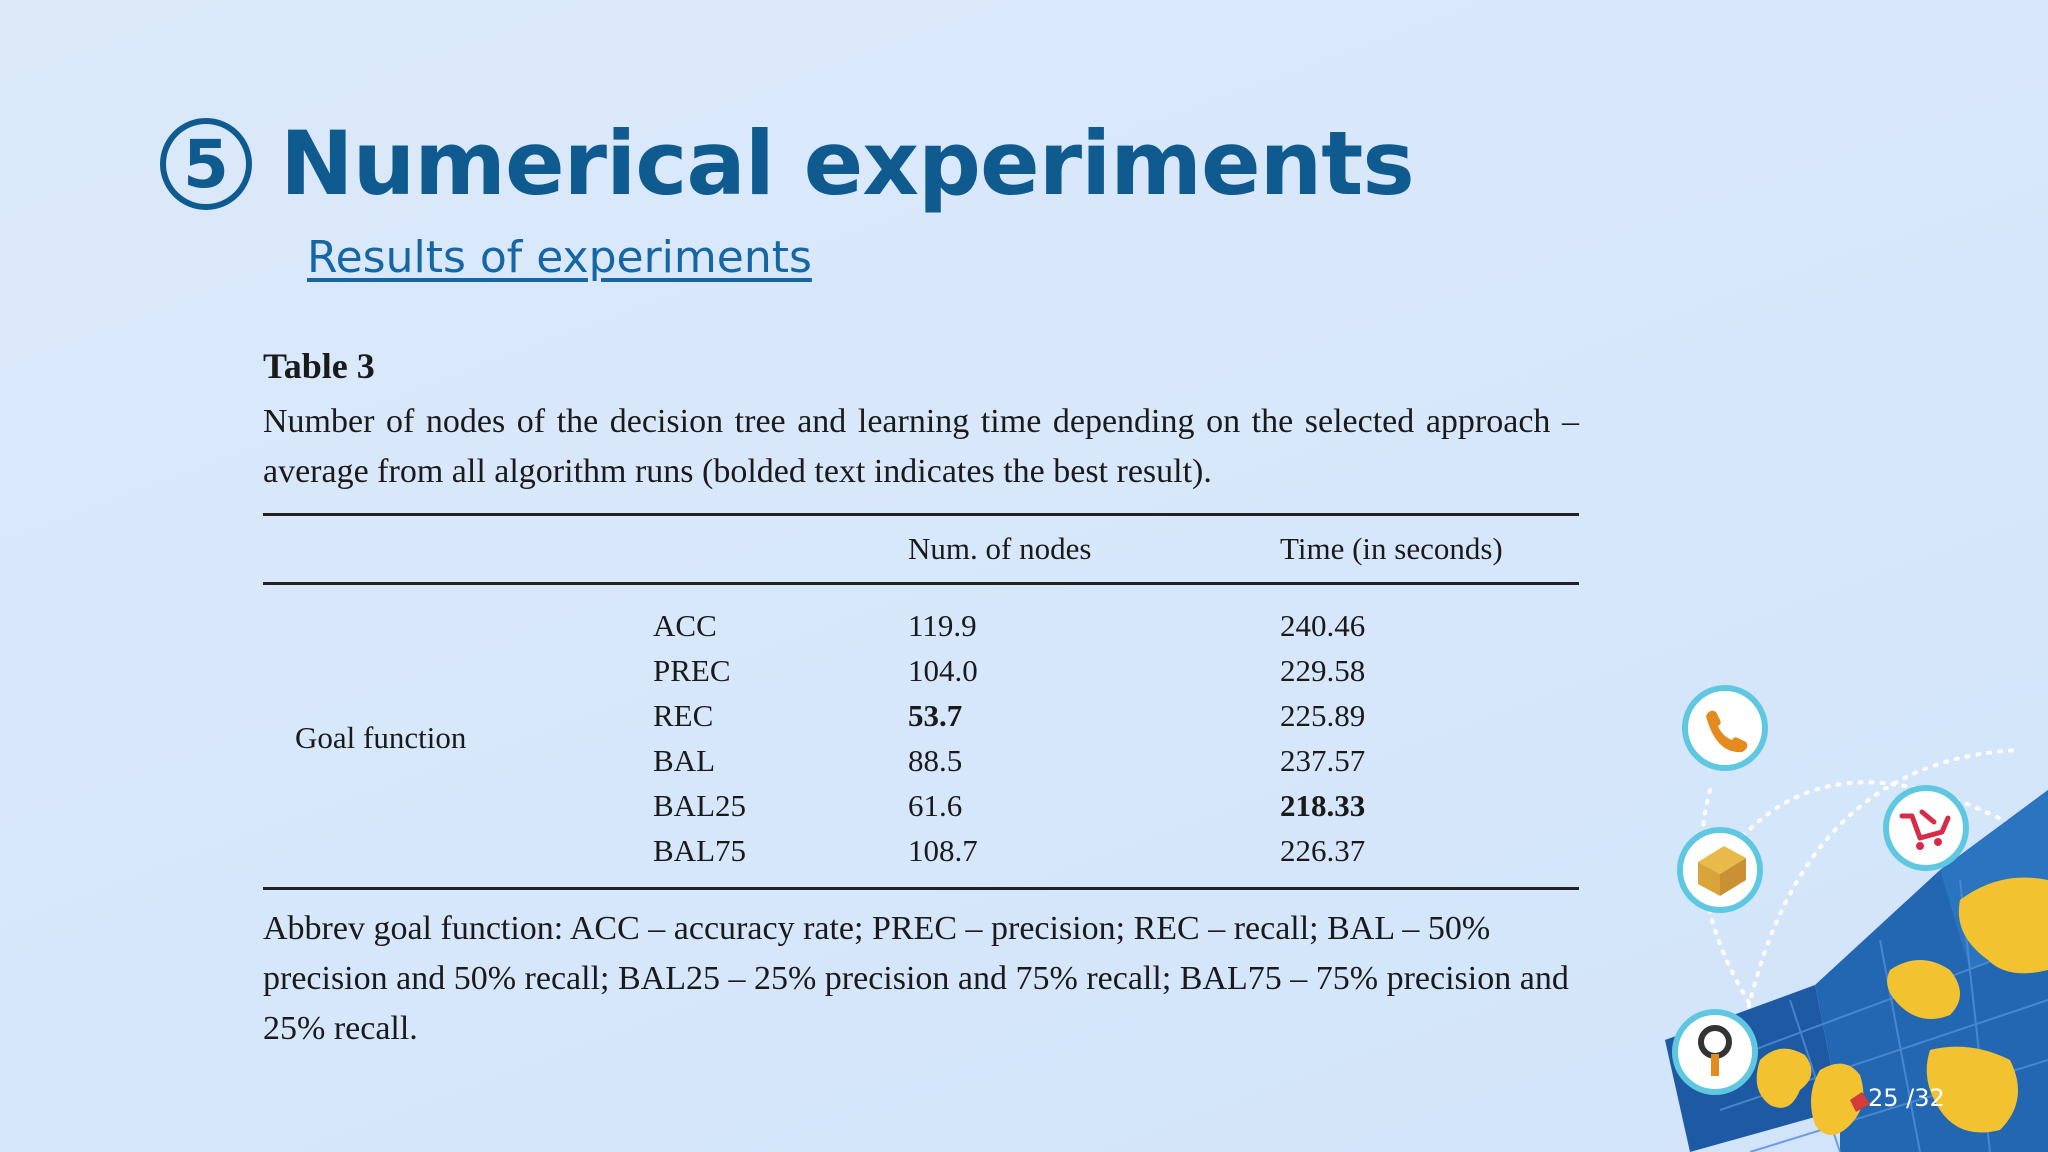 This screenshot has height=1152, width=2048. Describe the element at coordinates (685, 625) in the screenshot. I see `row-name: ACC` at that location.